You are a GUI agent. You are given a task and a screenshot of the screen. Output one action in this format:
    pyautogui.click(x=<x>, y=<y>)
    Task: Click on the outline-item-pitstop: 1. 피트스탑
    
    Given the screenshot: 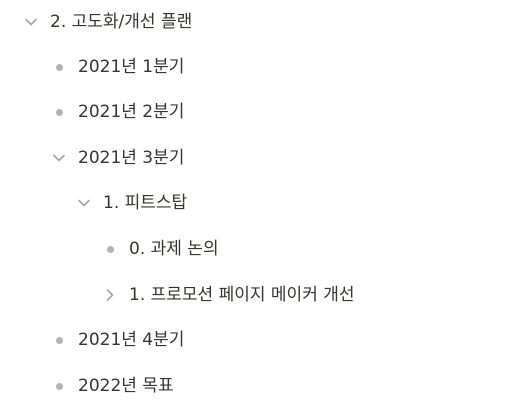 What is the action you would take?
    pyautogui.click(x=132, y=203)
    